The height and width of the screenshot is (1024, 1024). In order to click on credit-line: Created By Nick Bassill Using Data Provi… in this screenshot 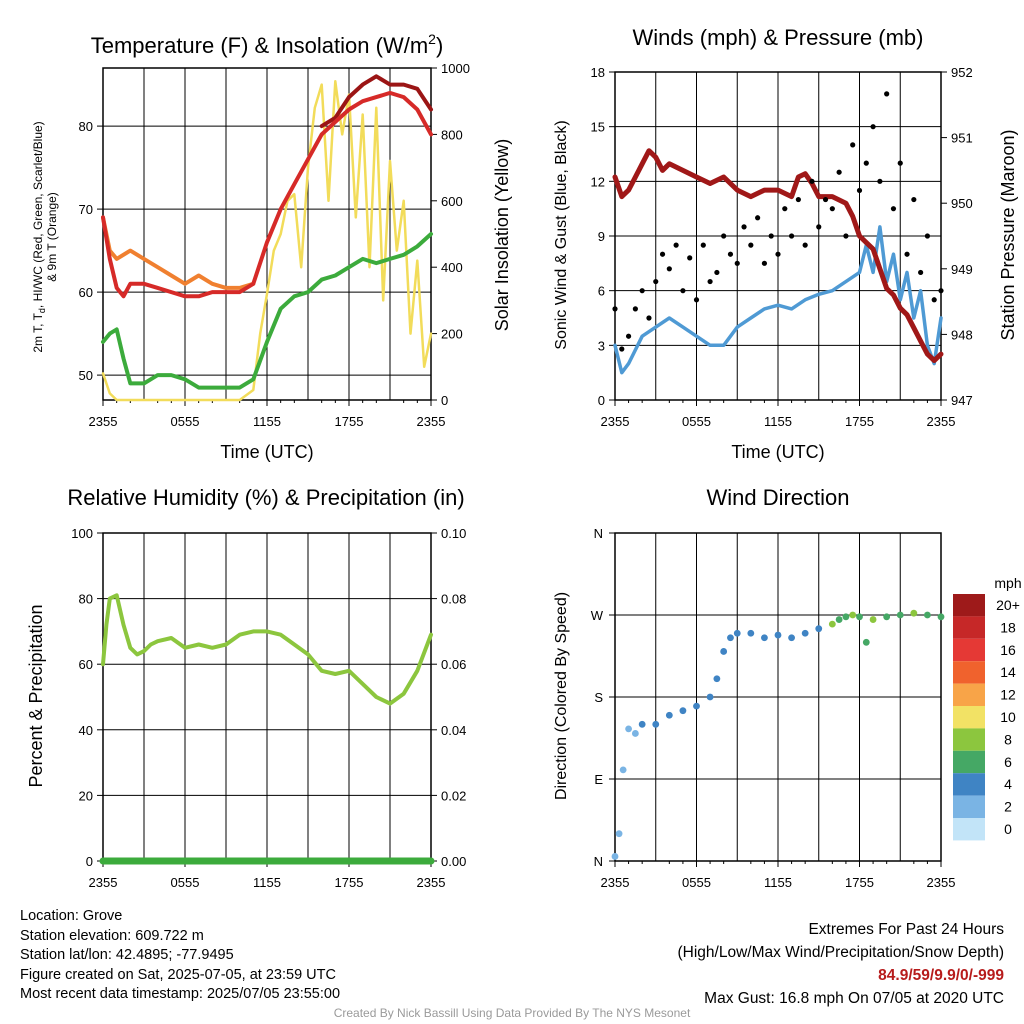, I will do `click(512, 1013)`.